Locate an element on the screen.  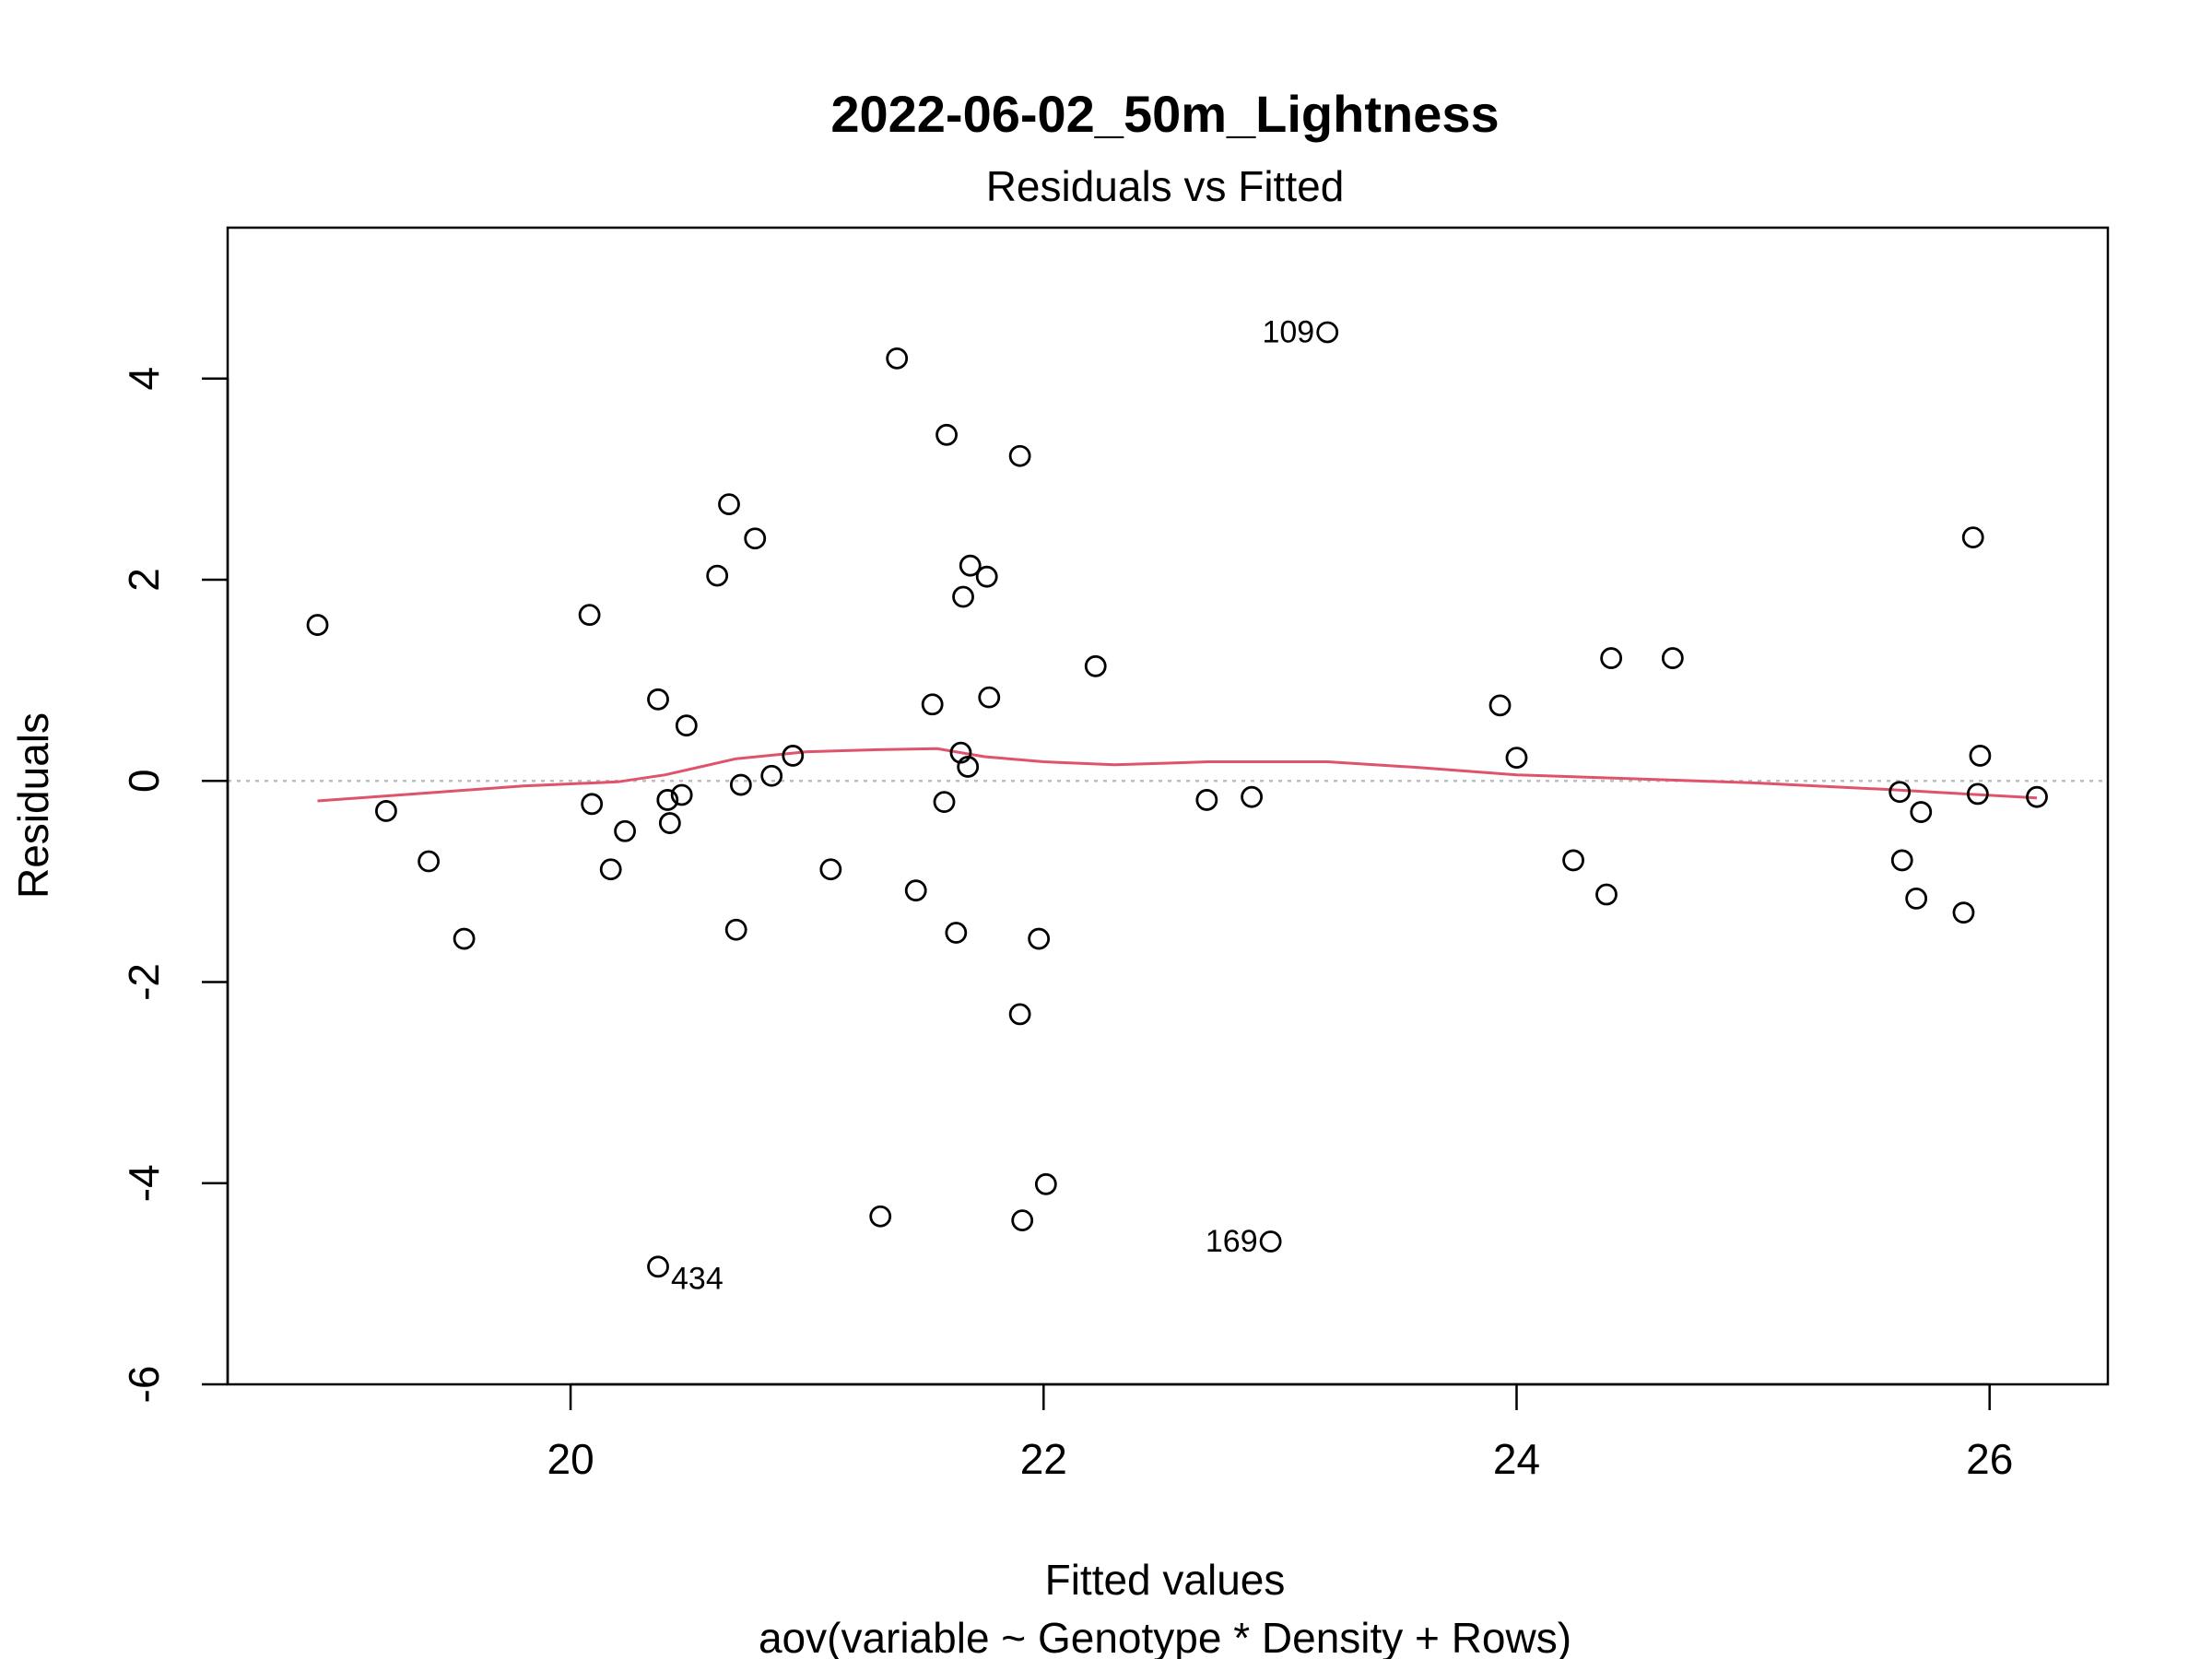
y-tick-label: 2 is located at coordinates (144, 580).